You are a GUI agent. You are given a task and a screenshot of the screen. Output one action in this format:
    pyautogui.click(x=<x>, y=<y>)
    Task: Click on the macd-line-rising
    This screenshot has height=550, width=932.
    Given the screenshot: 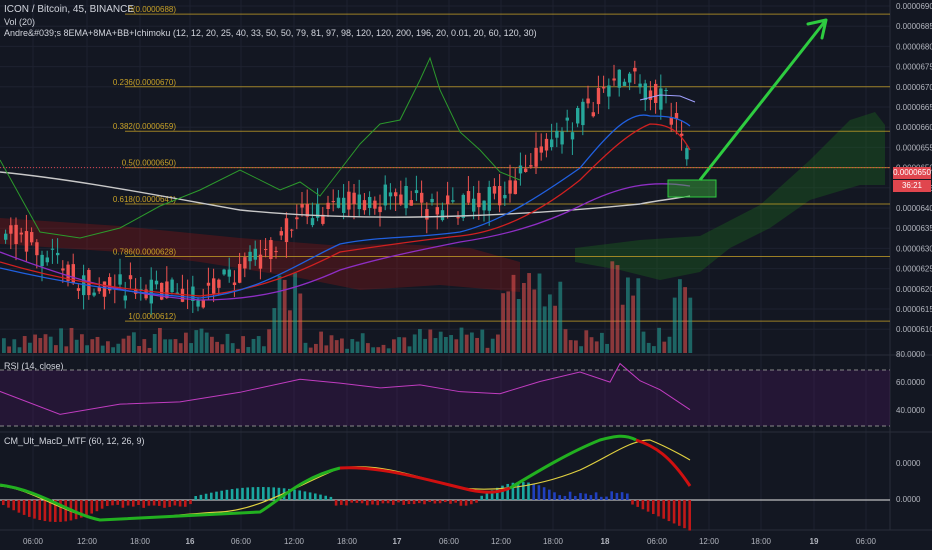 What is the action you would take?
    pyautogui.click(x=573, y=462)
    